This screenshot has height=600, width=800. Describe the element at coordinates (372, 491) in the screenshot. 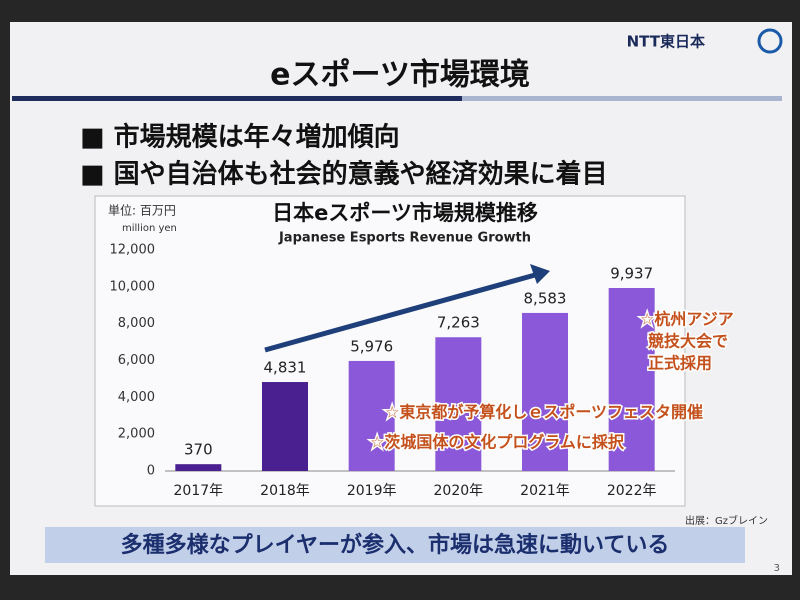

I see `x-tick-label: 2019年` at that location.